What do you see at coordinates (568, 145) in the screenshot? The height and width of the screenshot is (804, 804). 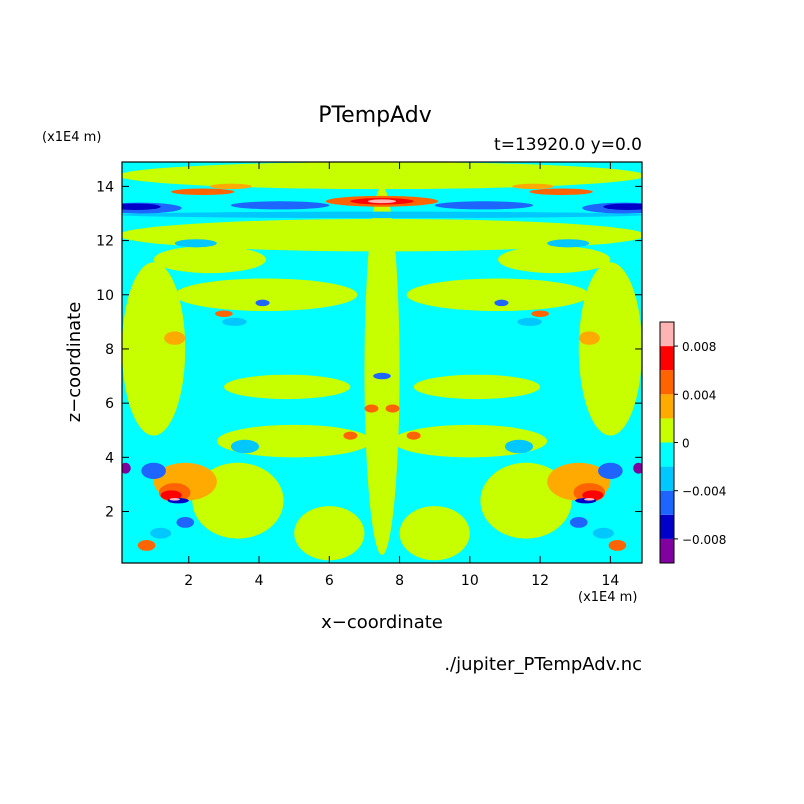 I see `chart-subtitle: t=13920.0 y=0.0` at bounding box center [568, 145].